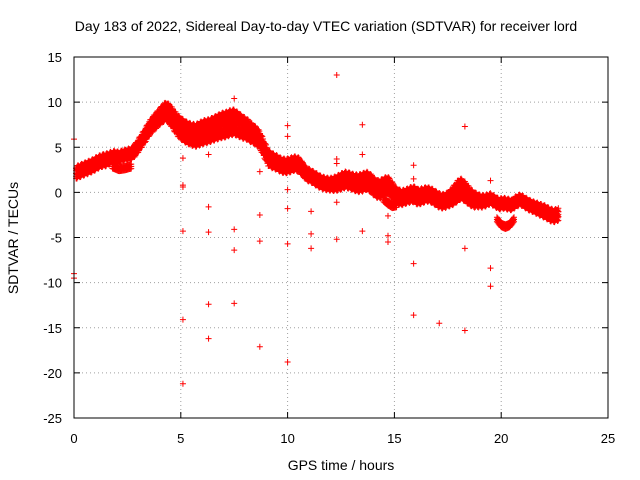 The width and height of the screenshot is (640, 480). What do you see at coordinates (180, 438) in the screenshot?
I see `x-tick-label: 5` at bounding box center [180, 438].